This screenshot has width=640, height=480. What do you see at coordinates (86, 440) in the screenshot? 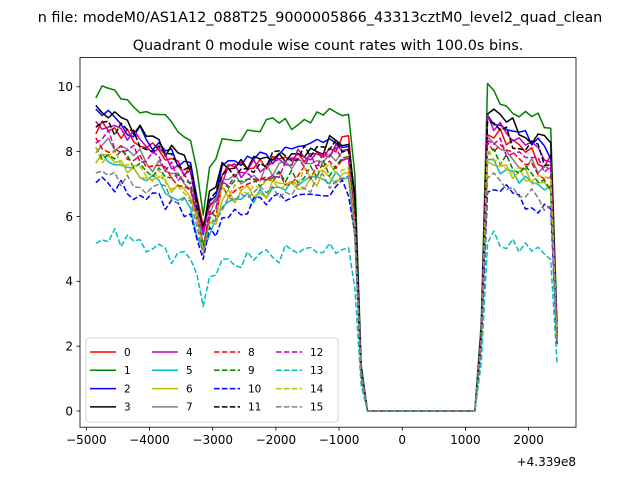
I see `x-tick-label: −5000` at bounding box center [86, 440].